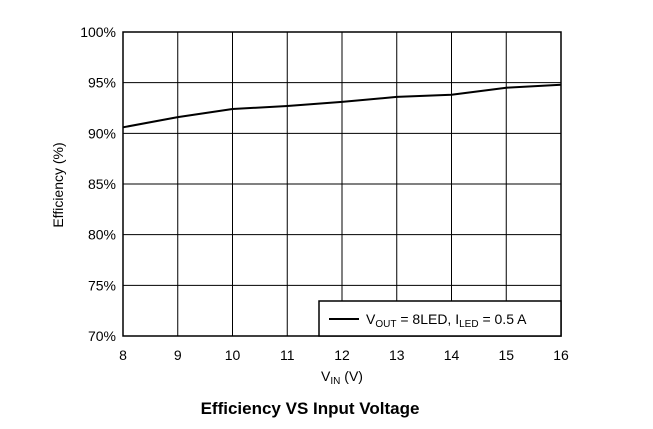 The width and height of the screenshot is (653, 429). I want to click on chart-title: Efficiency VS Input Voltage, so click(310, 408).